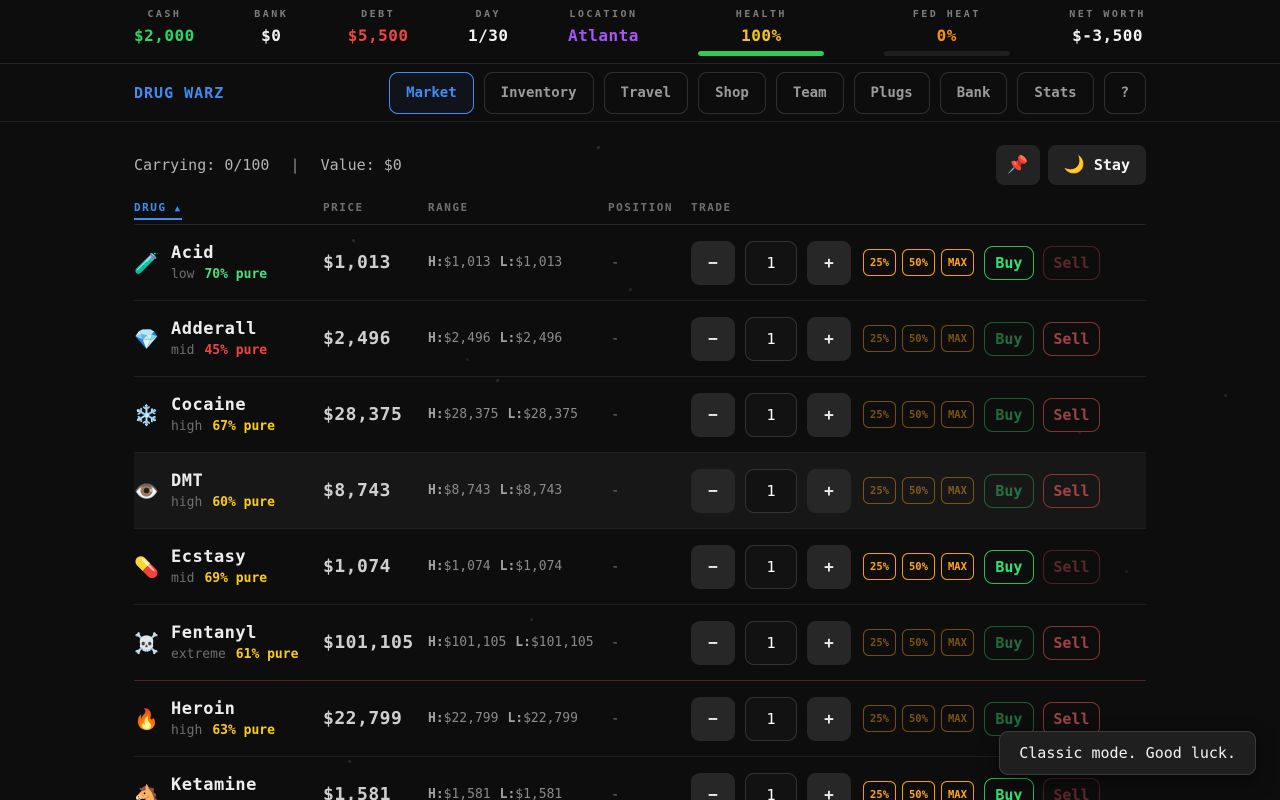  I want to click on stat-value: Atlanta, so click(603, 35).